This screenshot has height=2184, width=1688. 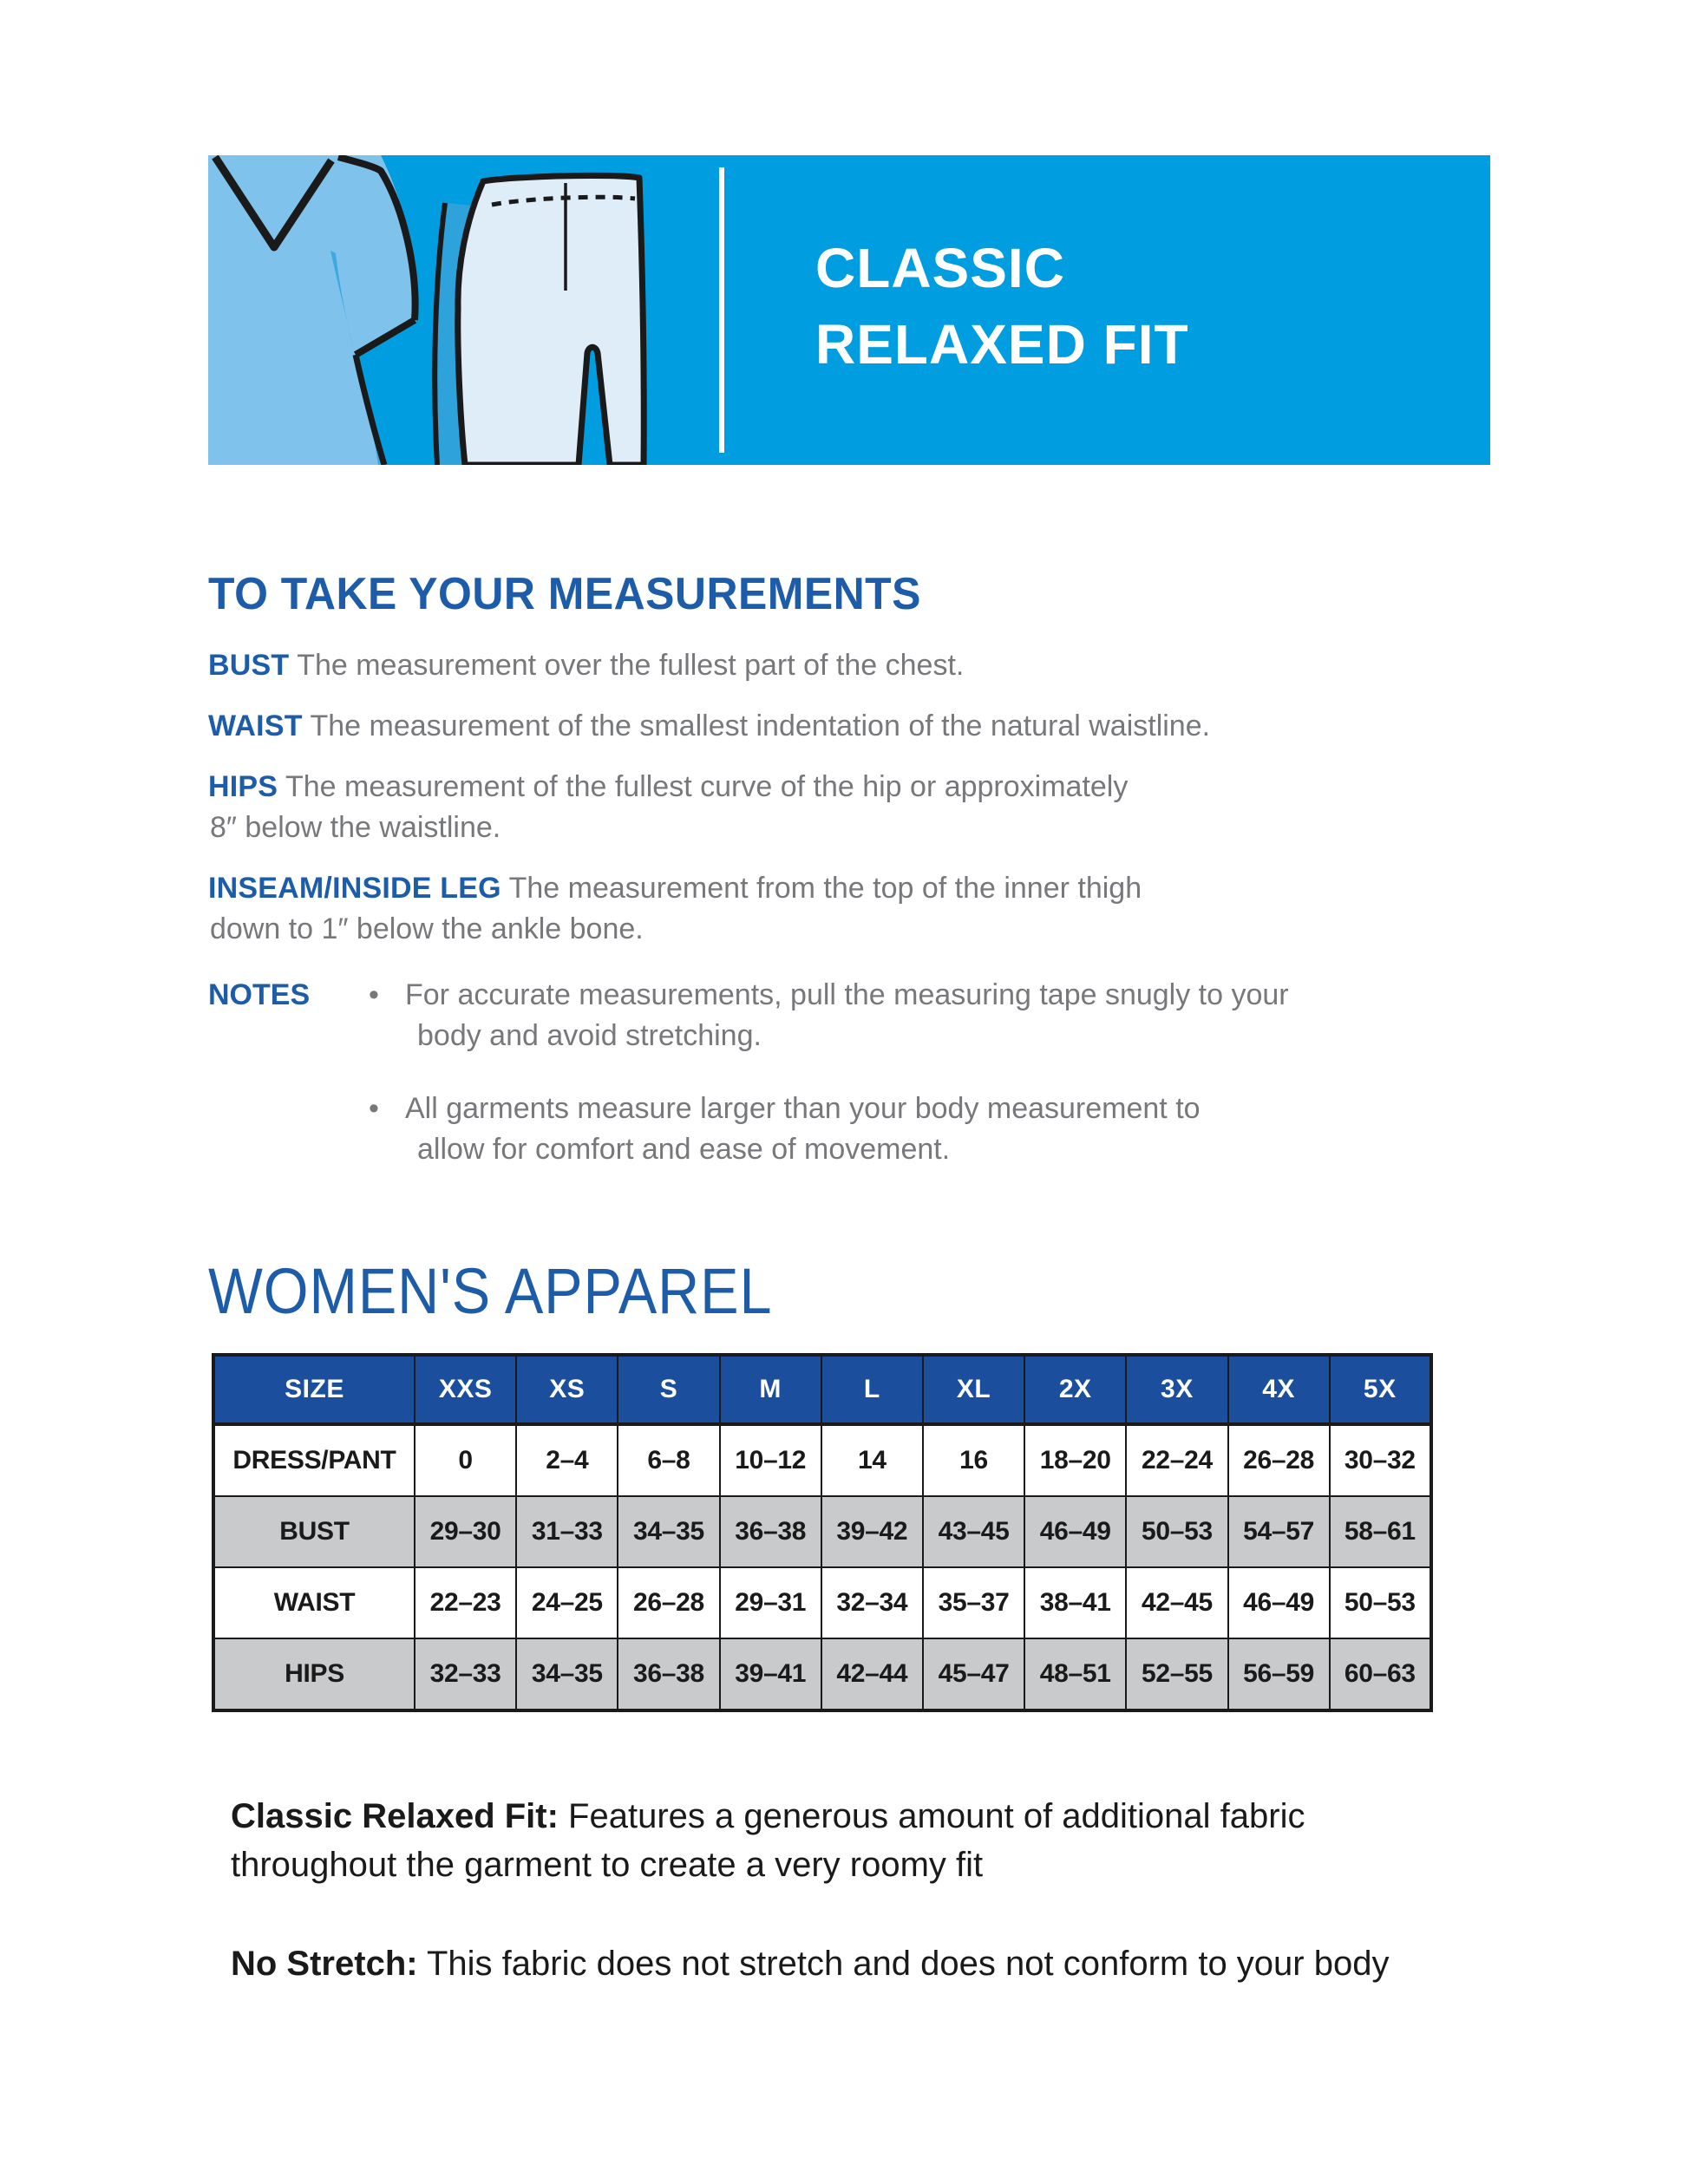 What do you see at coordinates (1380, 1460) in the screenshot?
I see `size-value-cell: 30–32` at bounding box center [1380, 1460].